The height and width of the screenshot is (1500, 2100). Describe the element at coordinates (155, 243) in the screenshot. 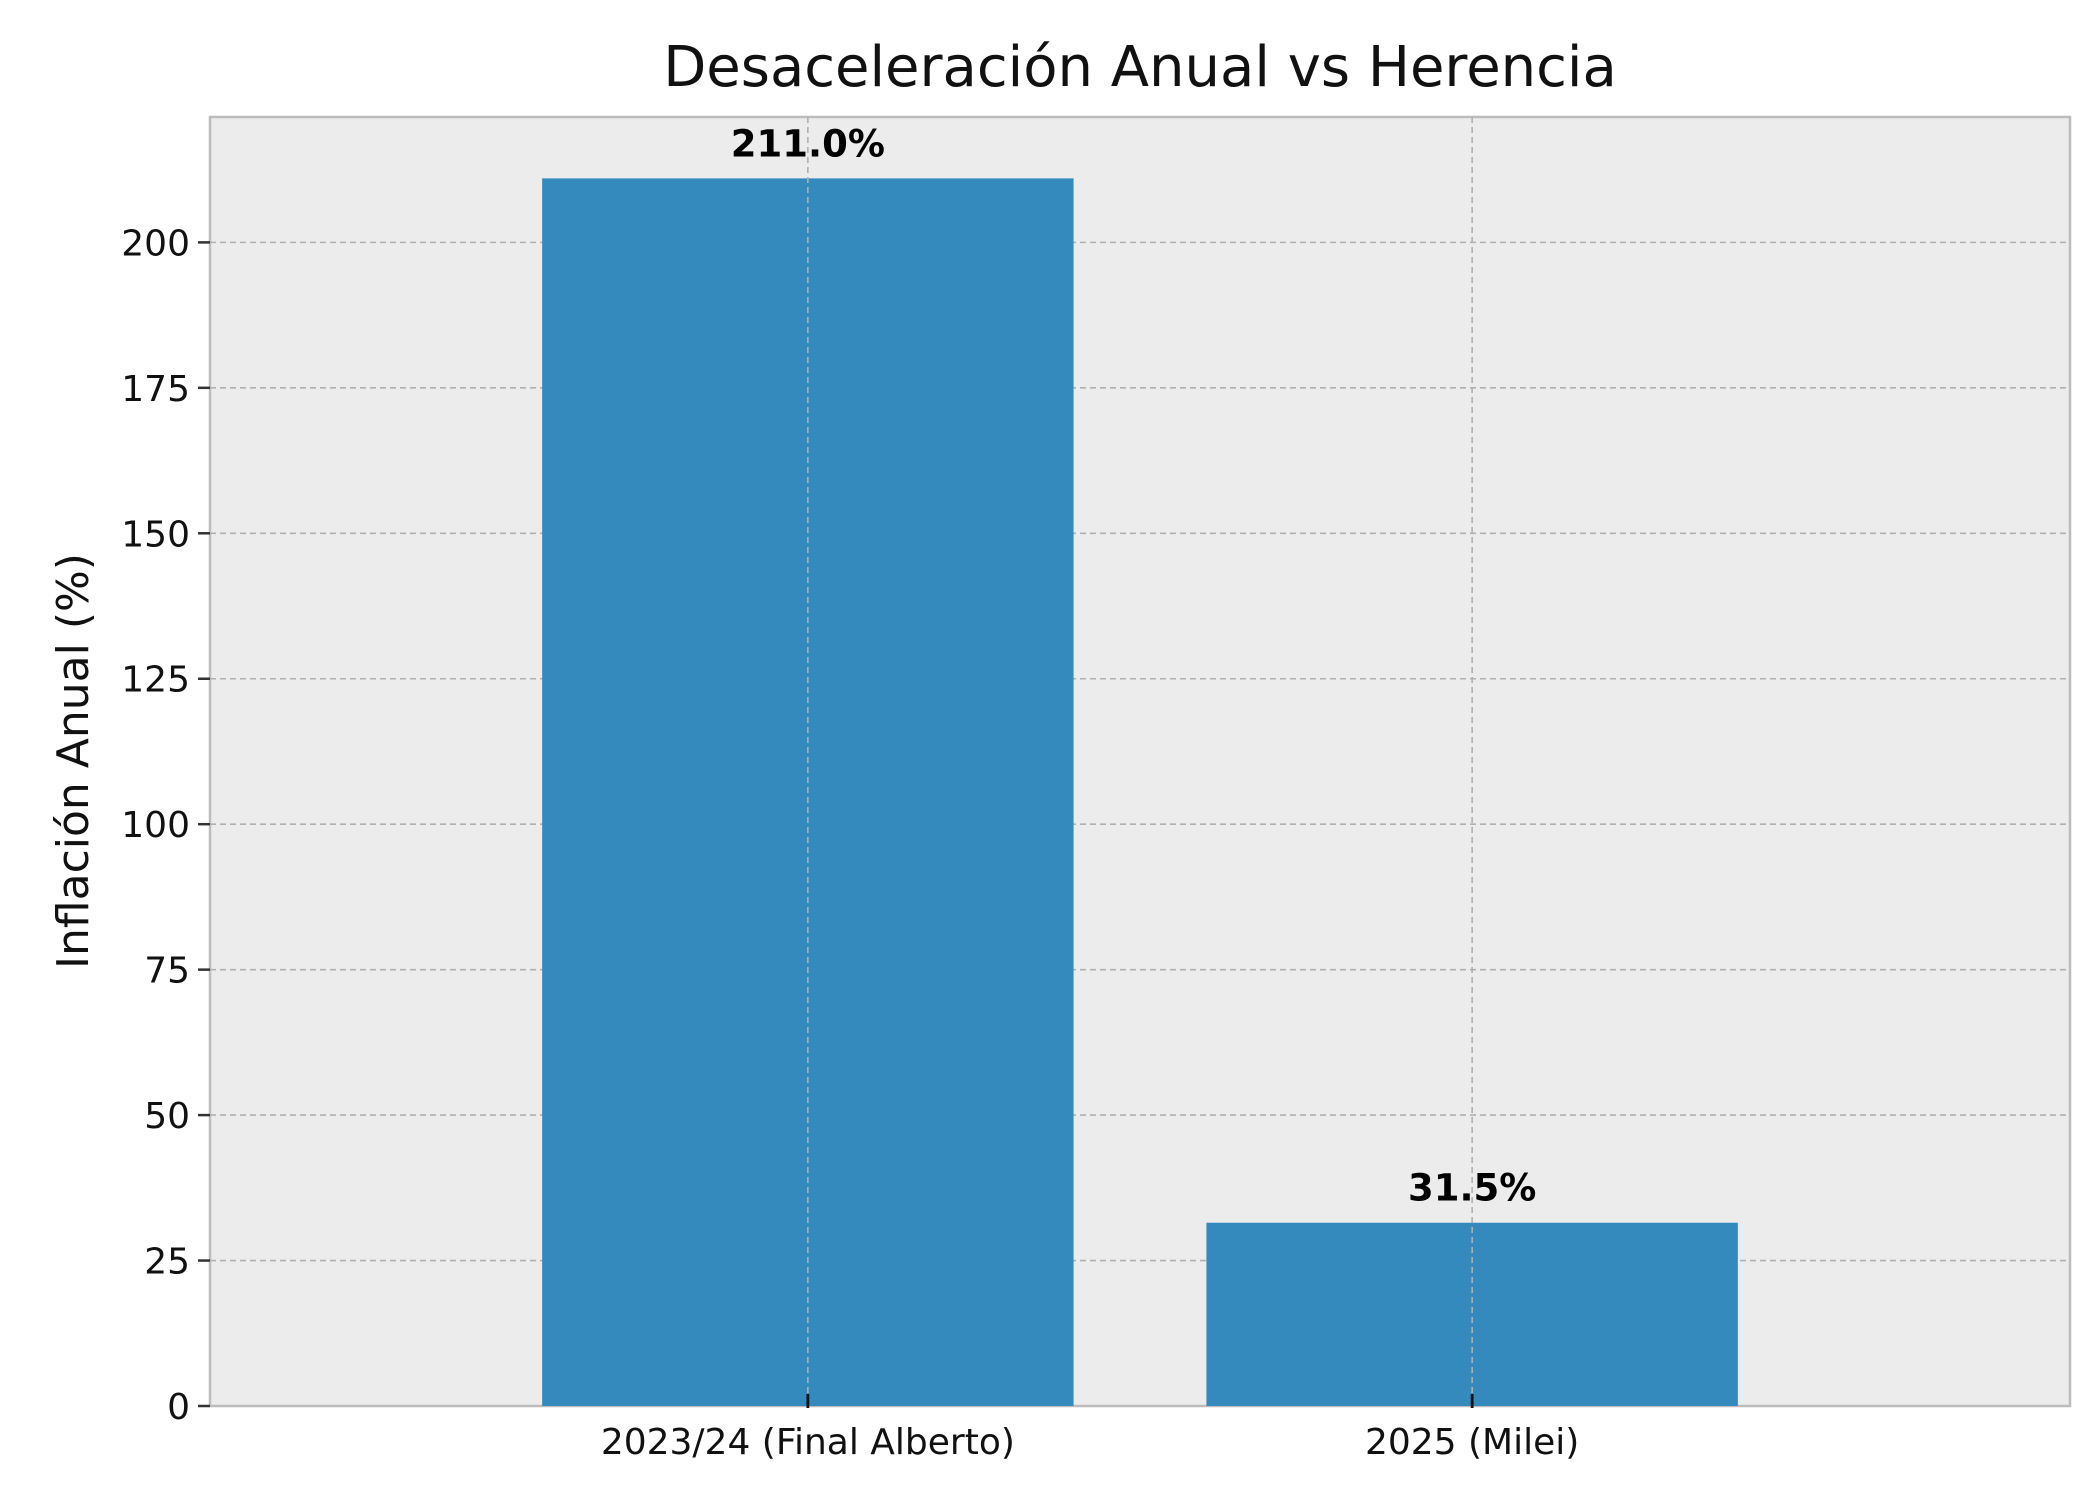

I see `y-tick-label: 200` at that location.